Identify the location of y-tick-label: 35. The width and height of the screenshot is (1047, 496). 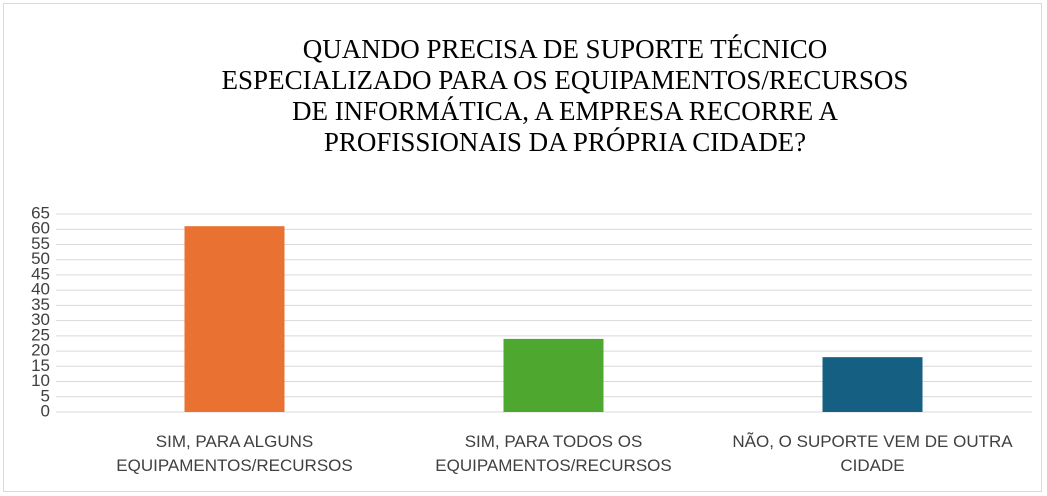
(40, 304).